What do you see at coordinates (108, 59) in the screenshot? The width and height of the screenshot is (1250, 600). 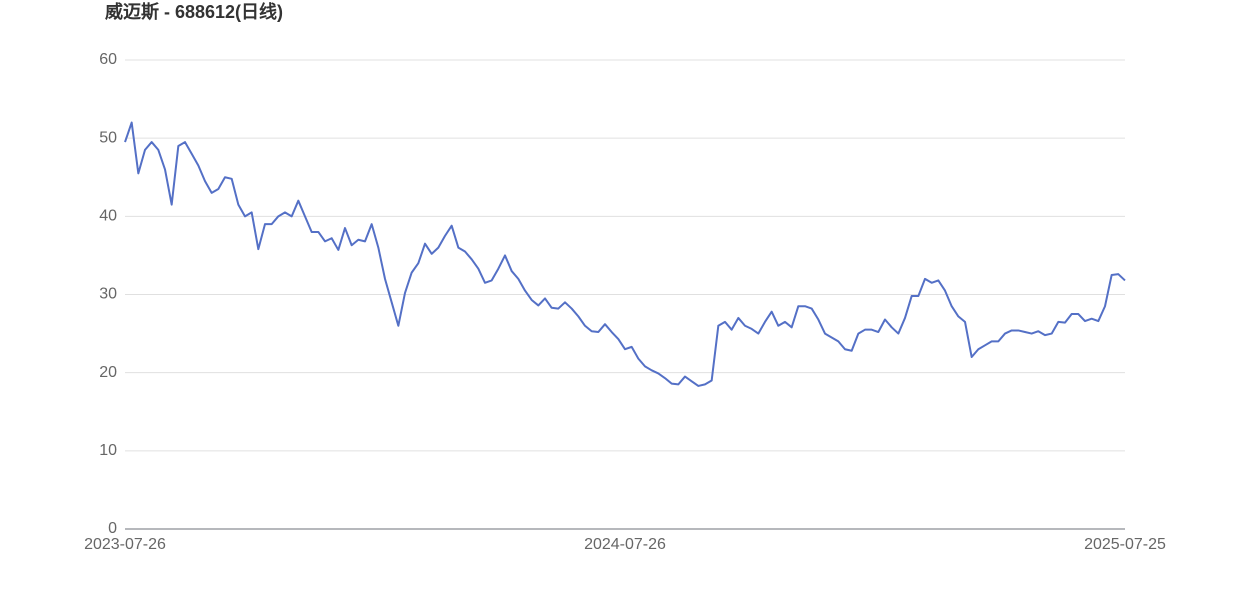 I see `y-tick-label: 60` at bounding box center [108, 59].